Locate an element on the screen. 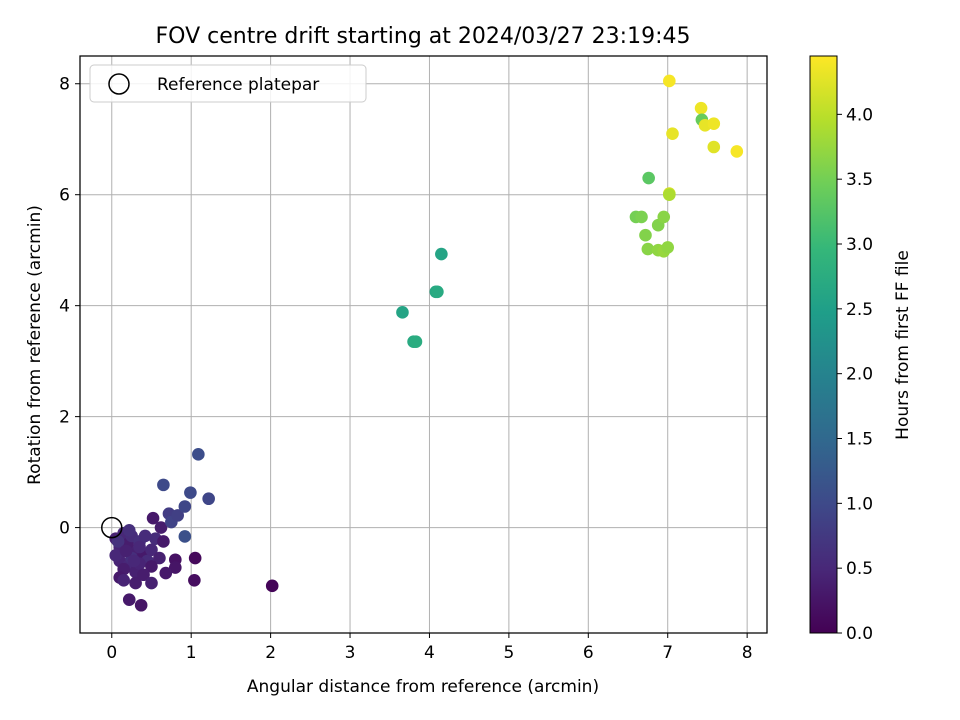  x-tick-label: 1 is located at coordinates (191, 653).